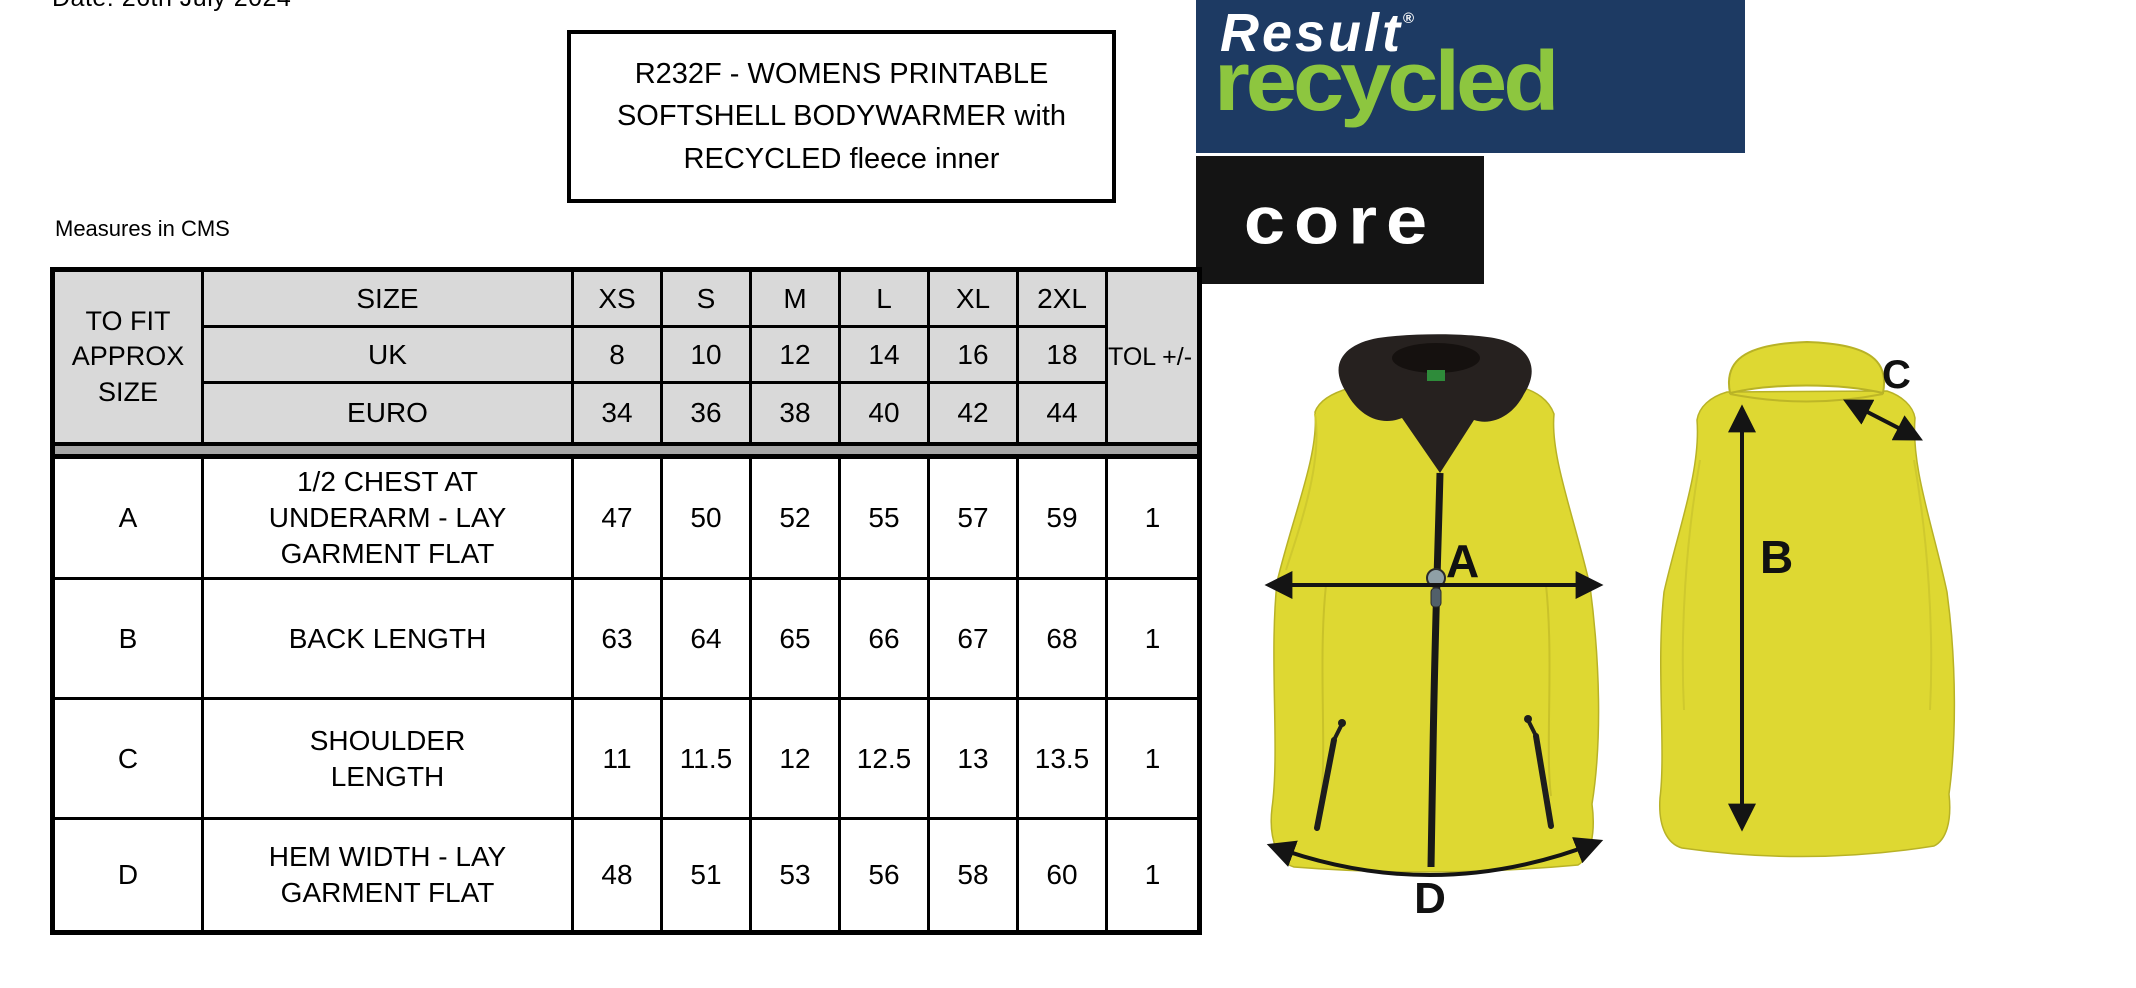  I want to click on header-row-euro: EURO 34 36 38 40 42 44, so click(626, 413).